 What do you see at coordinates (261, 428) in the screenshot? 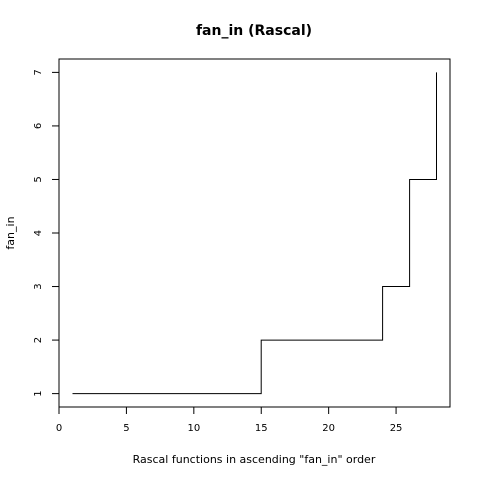
I see `x-tick-label: 15` at bounding box center [261, 428].